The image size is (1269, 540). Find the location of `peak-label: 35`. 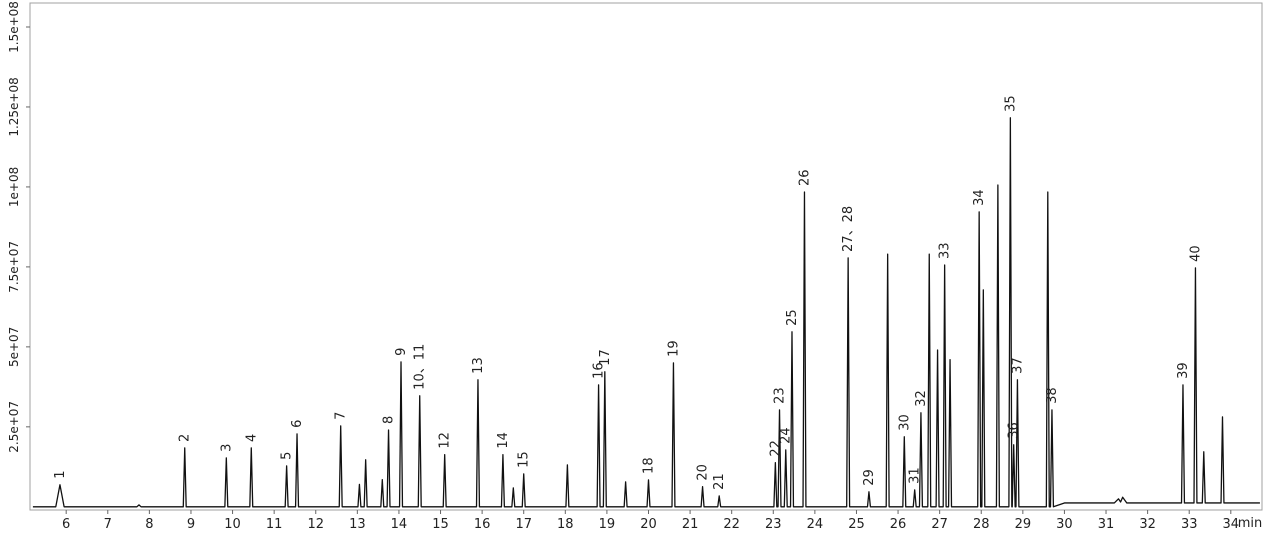

peak-label: 35 is located at coordinates (1010, 103).